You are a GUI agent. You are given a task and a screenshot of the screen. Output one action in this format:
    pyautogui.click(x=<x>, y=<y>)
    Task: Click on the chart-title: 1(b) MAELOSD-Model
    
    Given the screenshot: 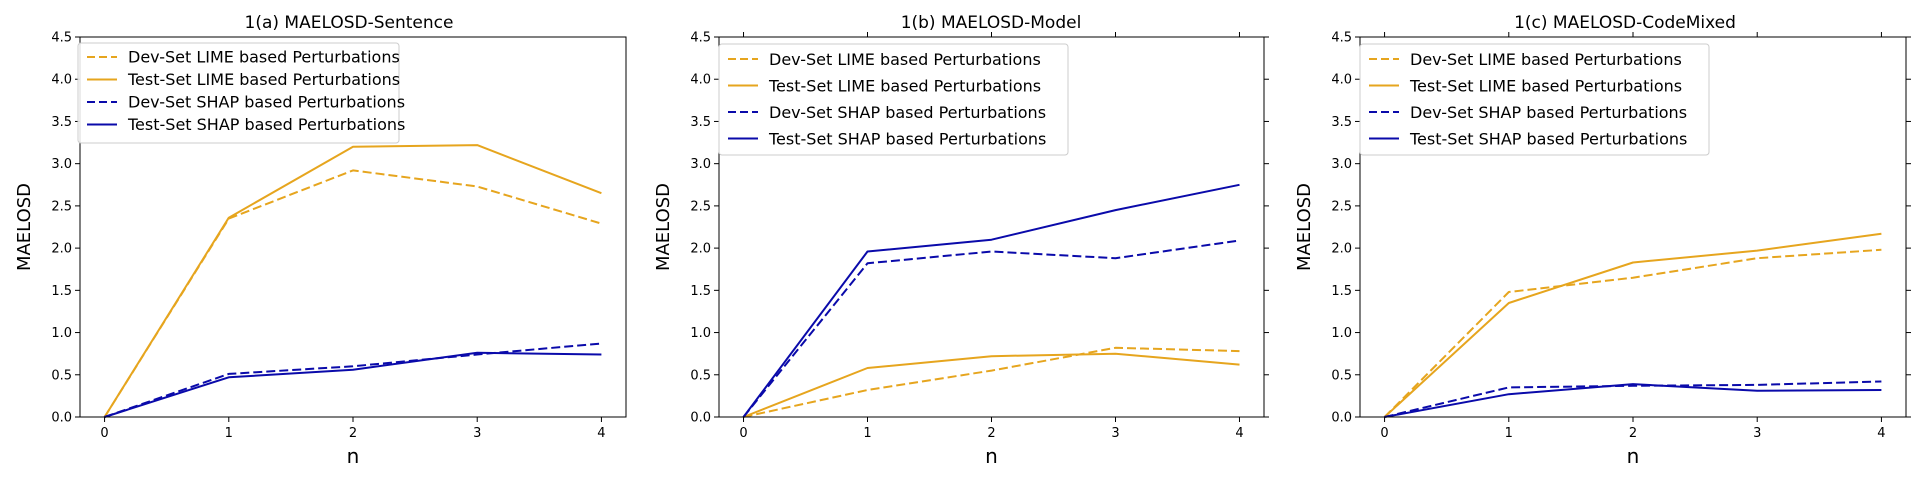 What is the action you would take?
    pyautogui.click(x=991, y=23)
    